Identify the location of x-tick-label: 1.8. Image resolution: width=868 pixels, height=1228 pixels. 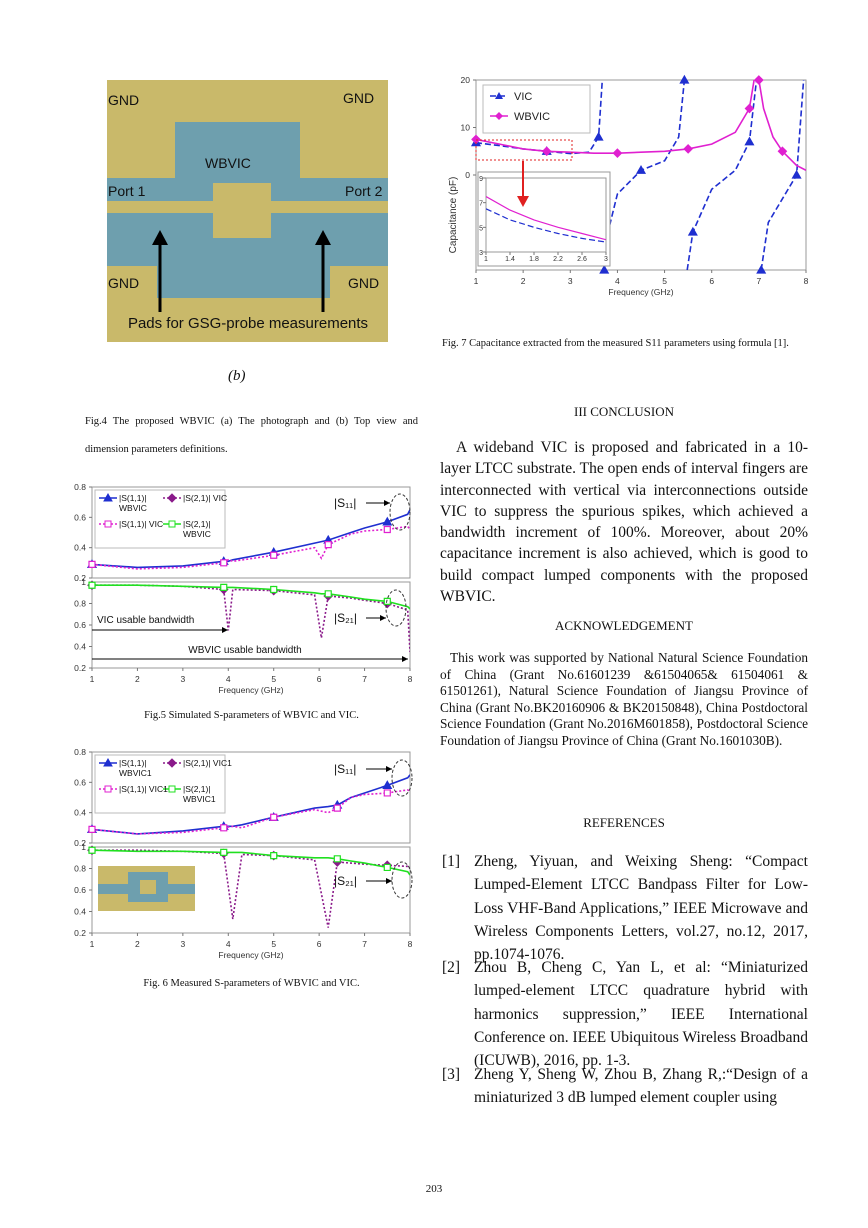
(534, 259).